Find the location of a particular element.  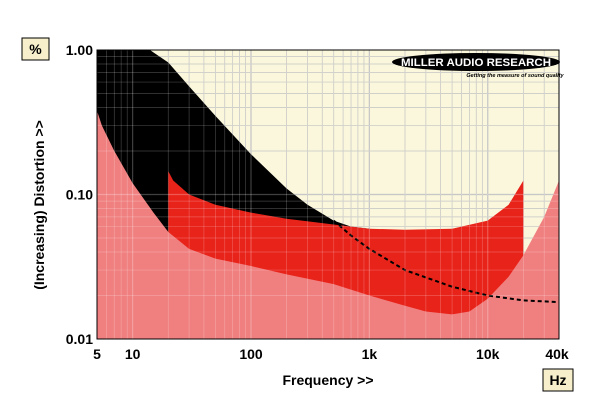

logo-ellipse is located at coordinates (476, 62).